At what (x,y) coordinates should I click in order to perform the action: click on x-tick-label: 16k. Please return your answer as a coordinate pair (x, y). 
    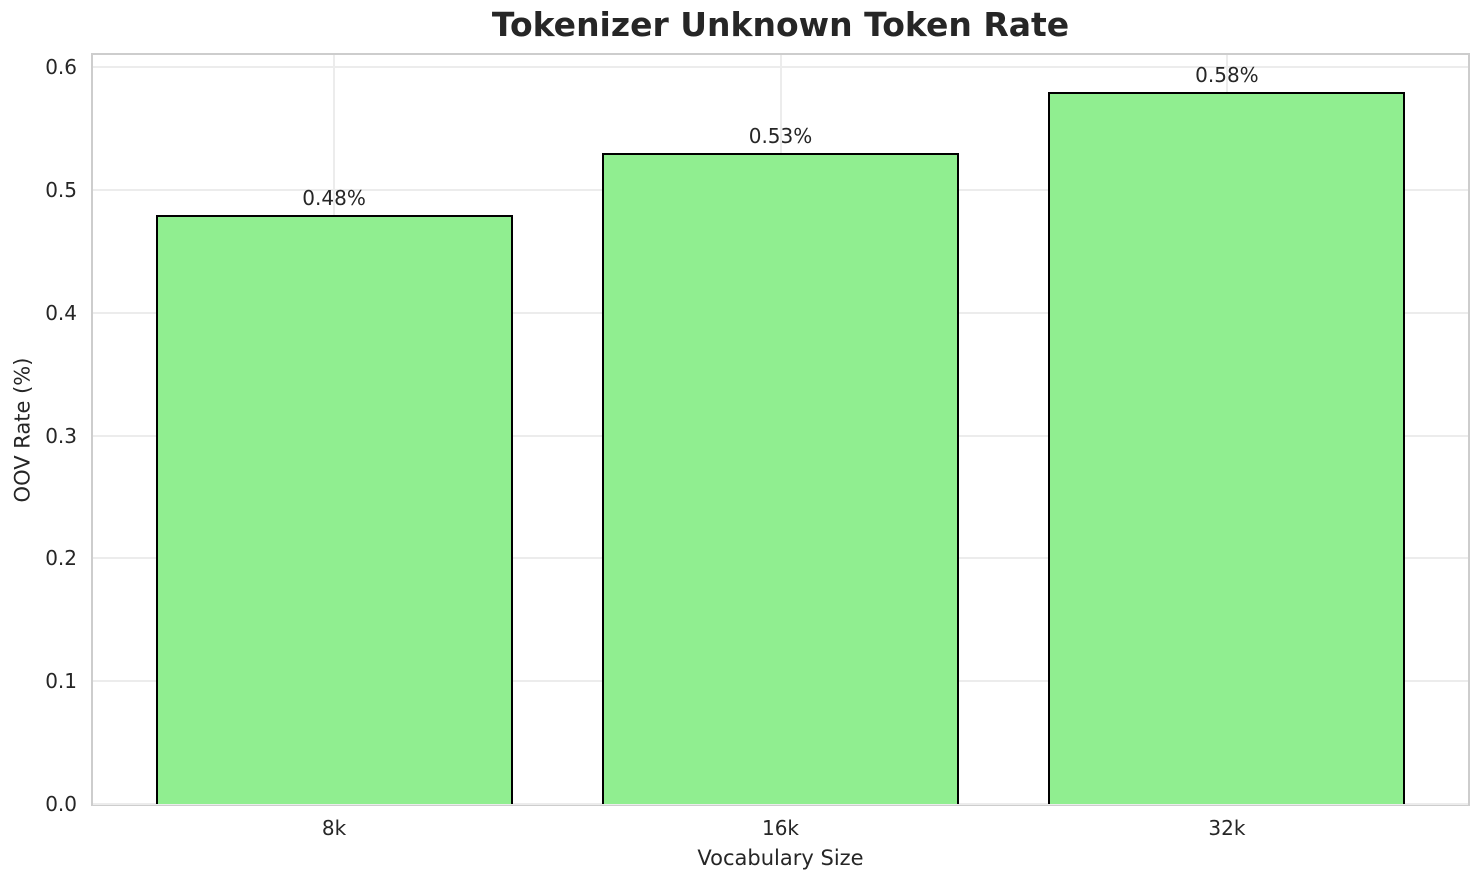
    Looking at the image, I should click on (780, 828).